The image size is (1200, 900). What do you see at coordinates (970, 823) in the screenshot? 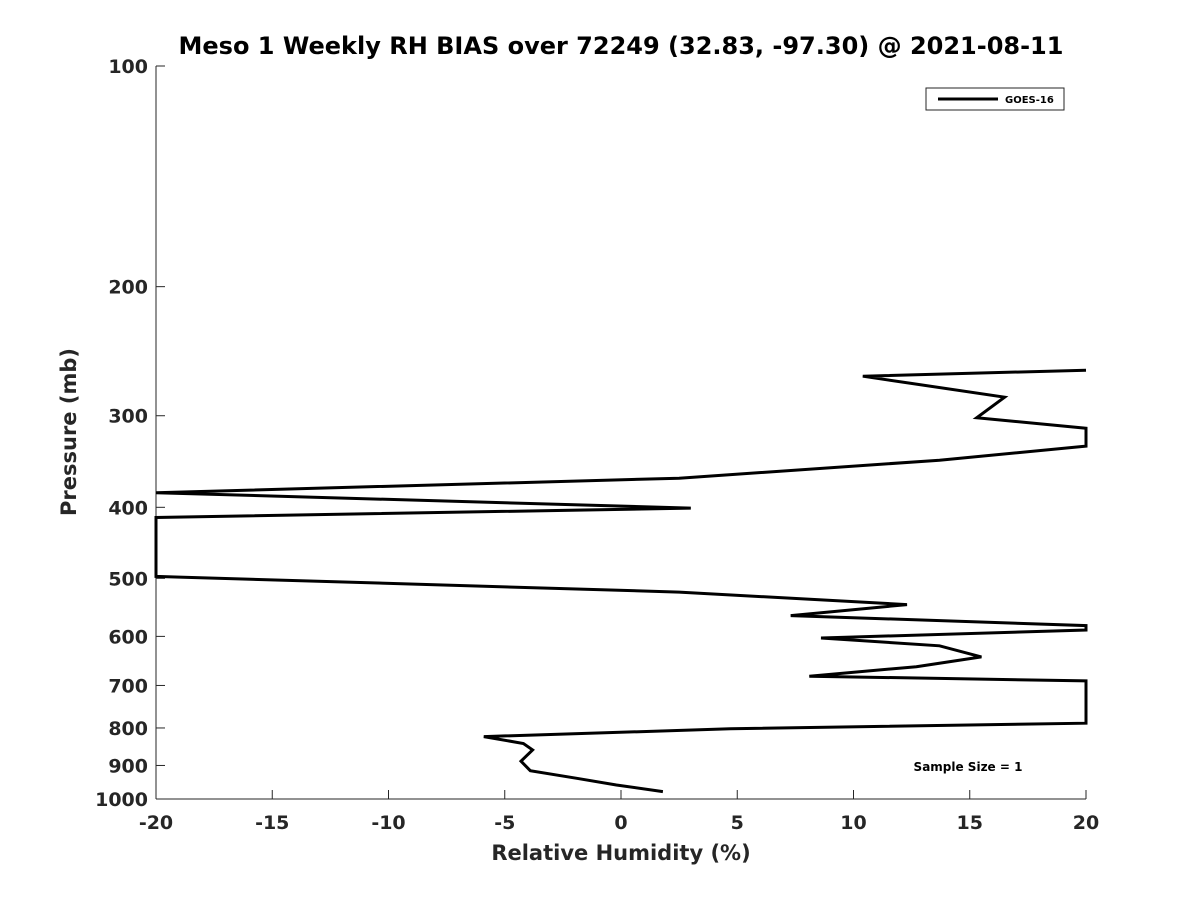
I see `x-tick-label: 15` at bounding box center [970, 823].